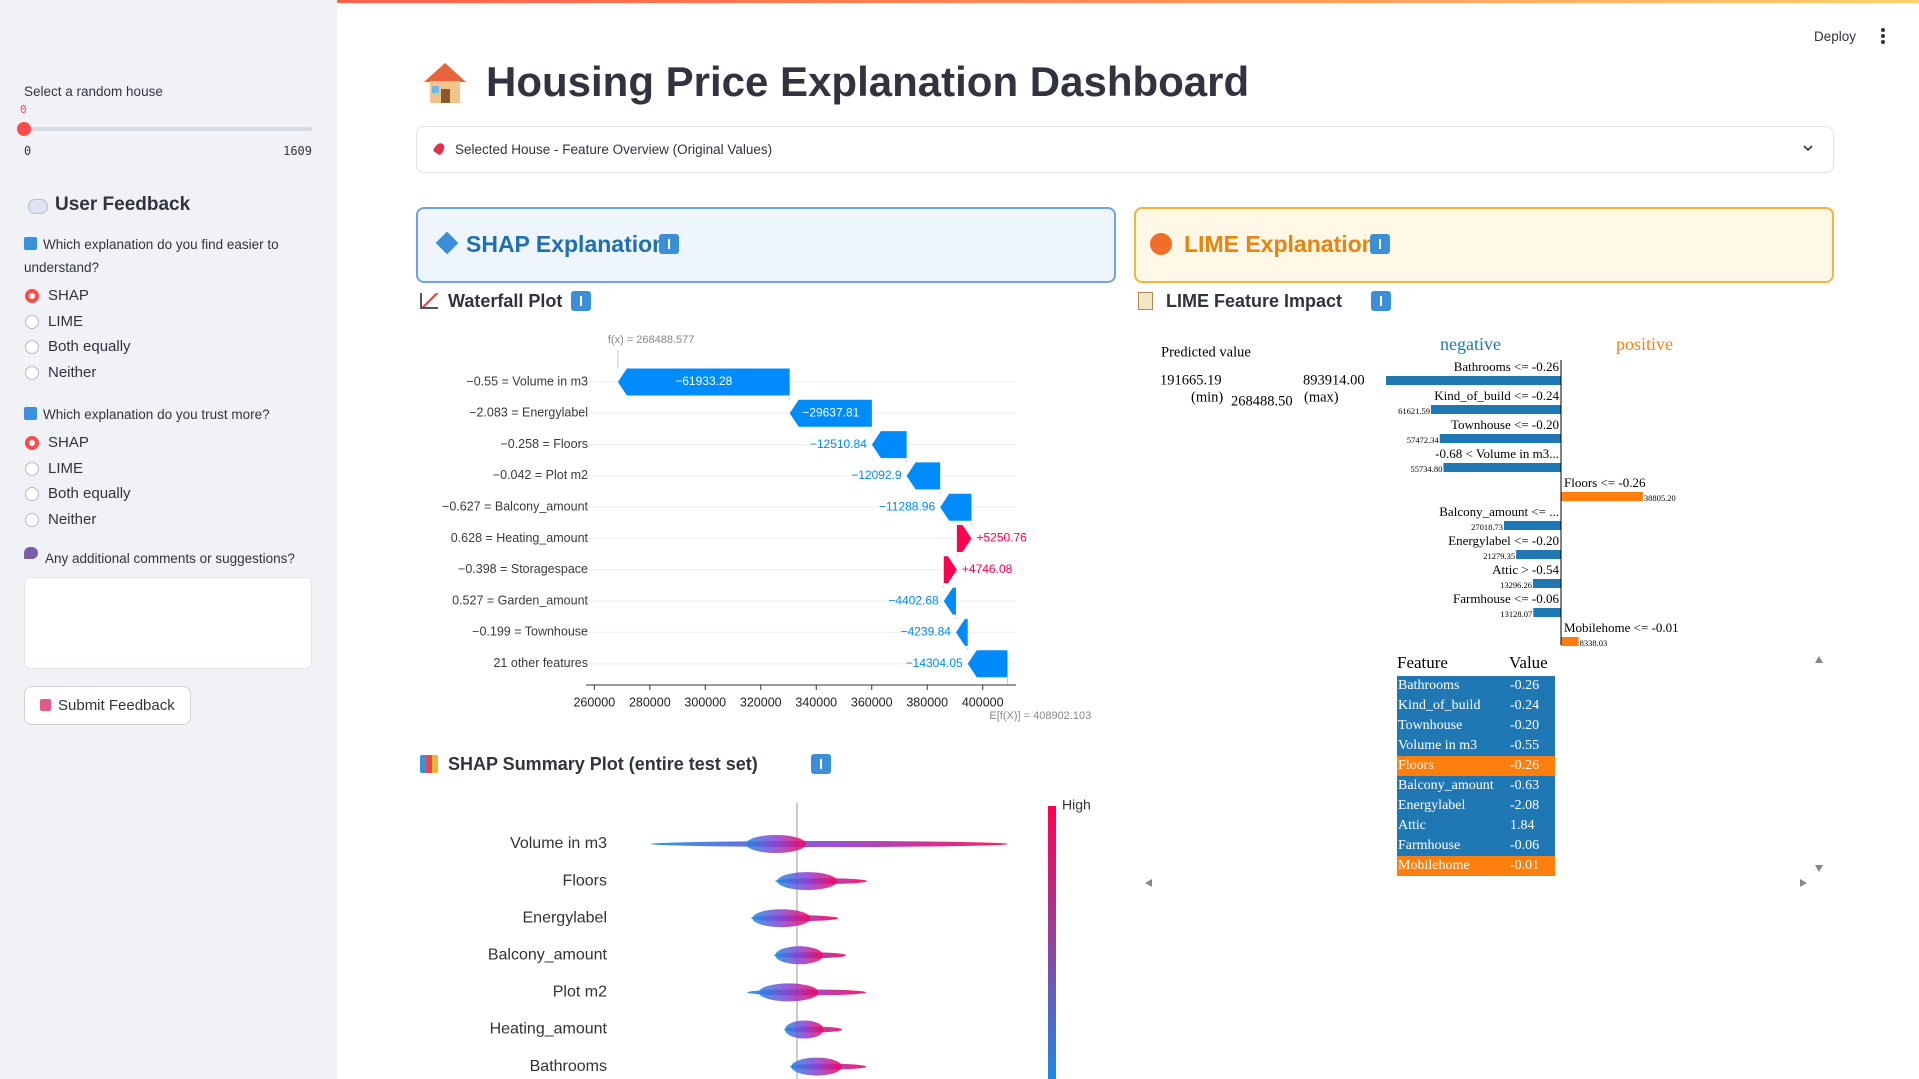 The image size is (1919, 1079). Describe the element at coordinates (123, 204) in the screenshot. I see `feedback-title: User Feedback` at that location.